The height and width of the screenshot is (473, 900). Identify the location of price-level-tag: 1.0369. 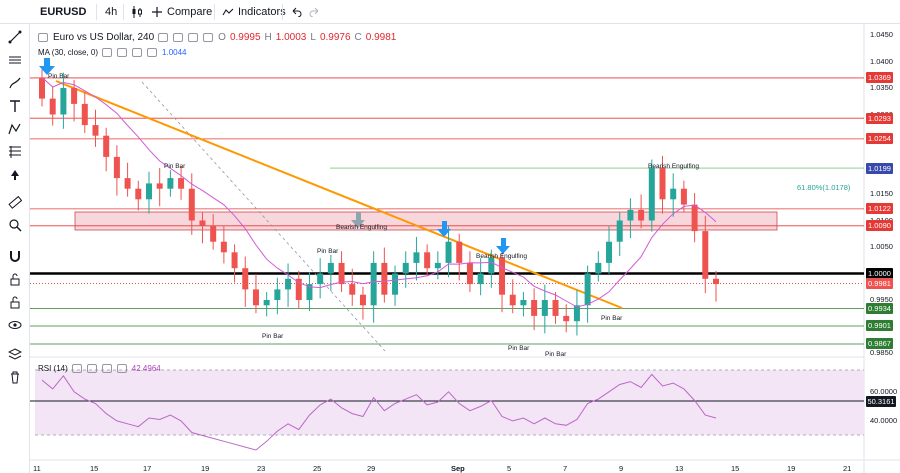
(879, 78).